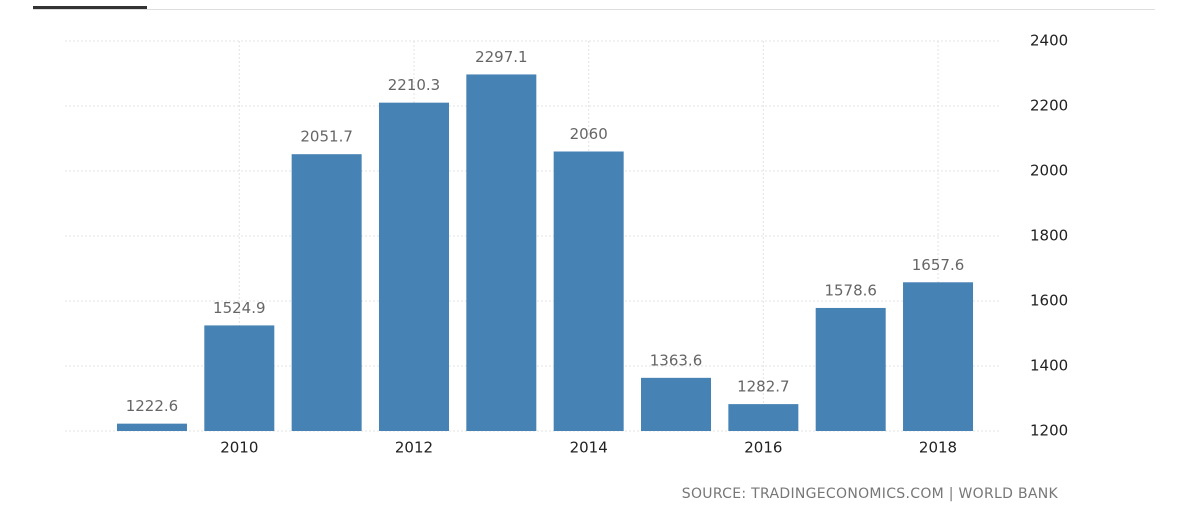 The height and width of the screenshot is (517, 1185). What do you see at coordinates (589, 448) in the screenshot?
I see `x-tick-label: 2014` at bounding box center [589, 448].